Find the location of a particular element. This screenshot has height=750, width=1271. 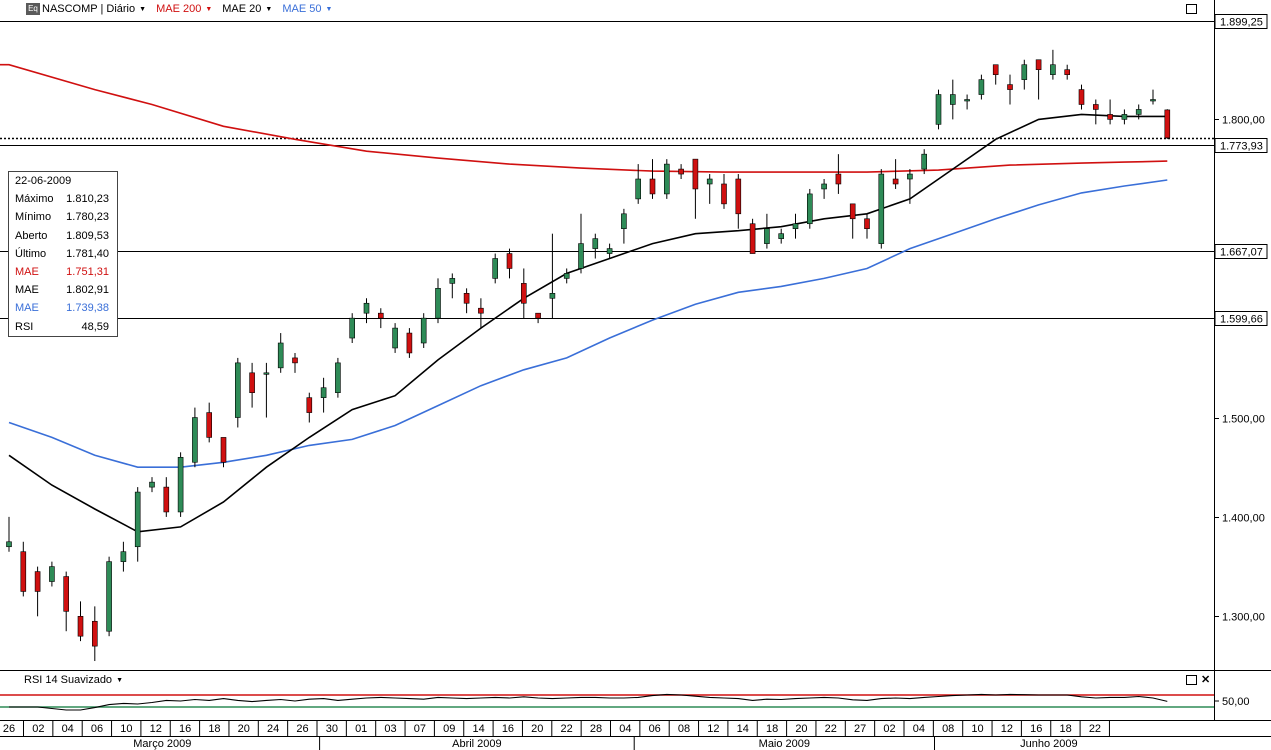

price-tag-label: 1.667,07 is located at coordinates (1241, 253).